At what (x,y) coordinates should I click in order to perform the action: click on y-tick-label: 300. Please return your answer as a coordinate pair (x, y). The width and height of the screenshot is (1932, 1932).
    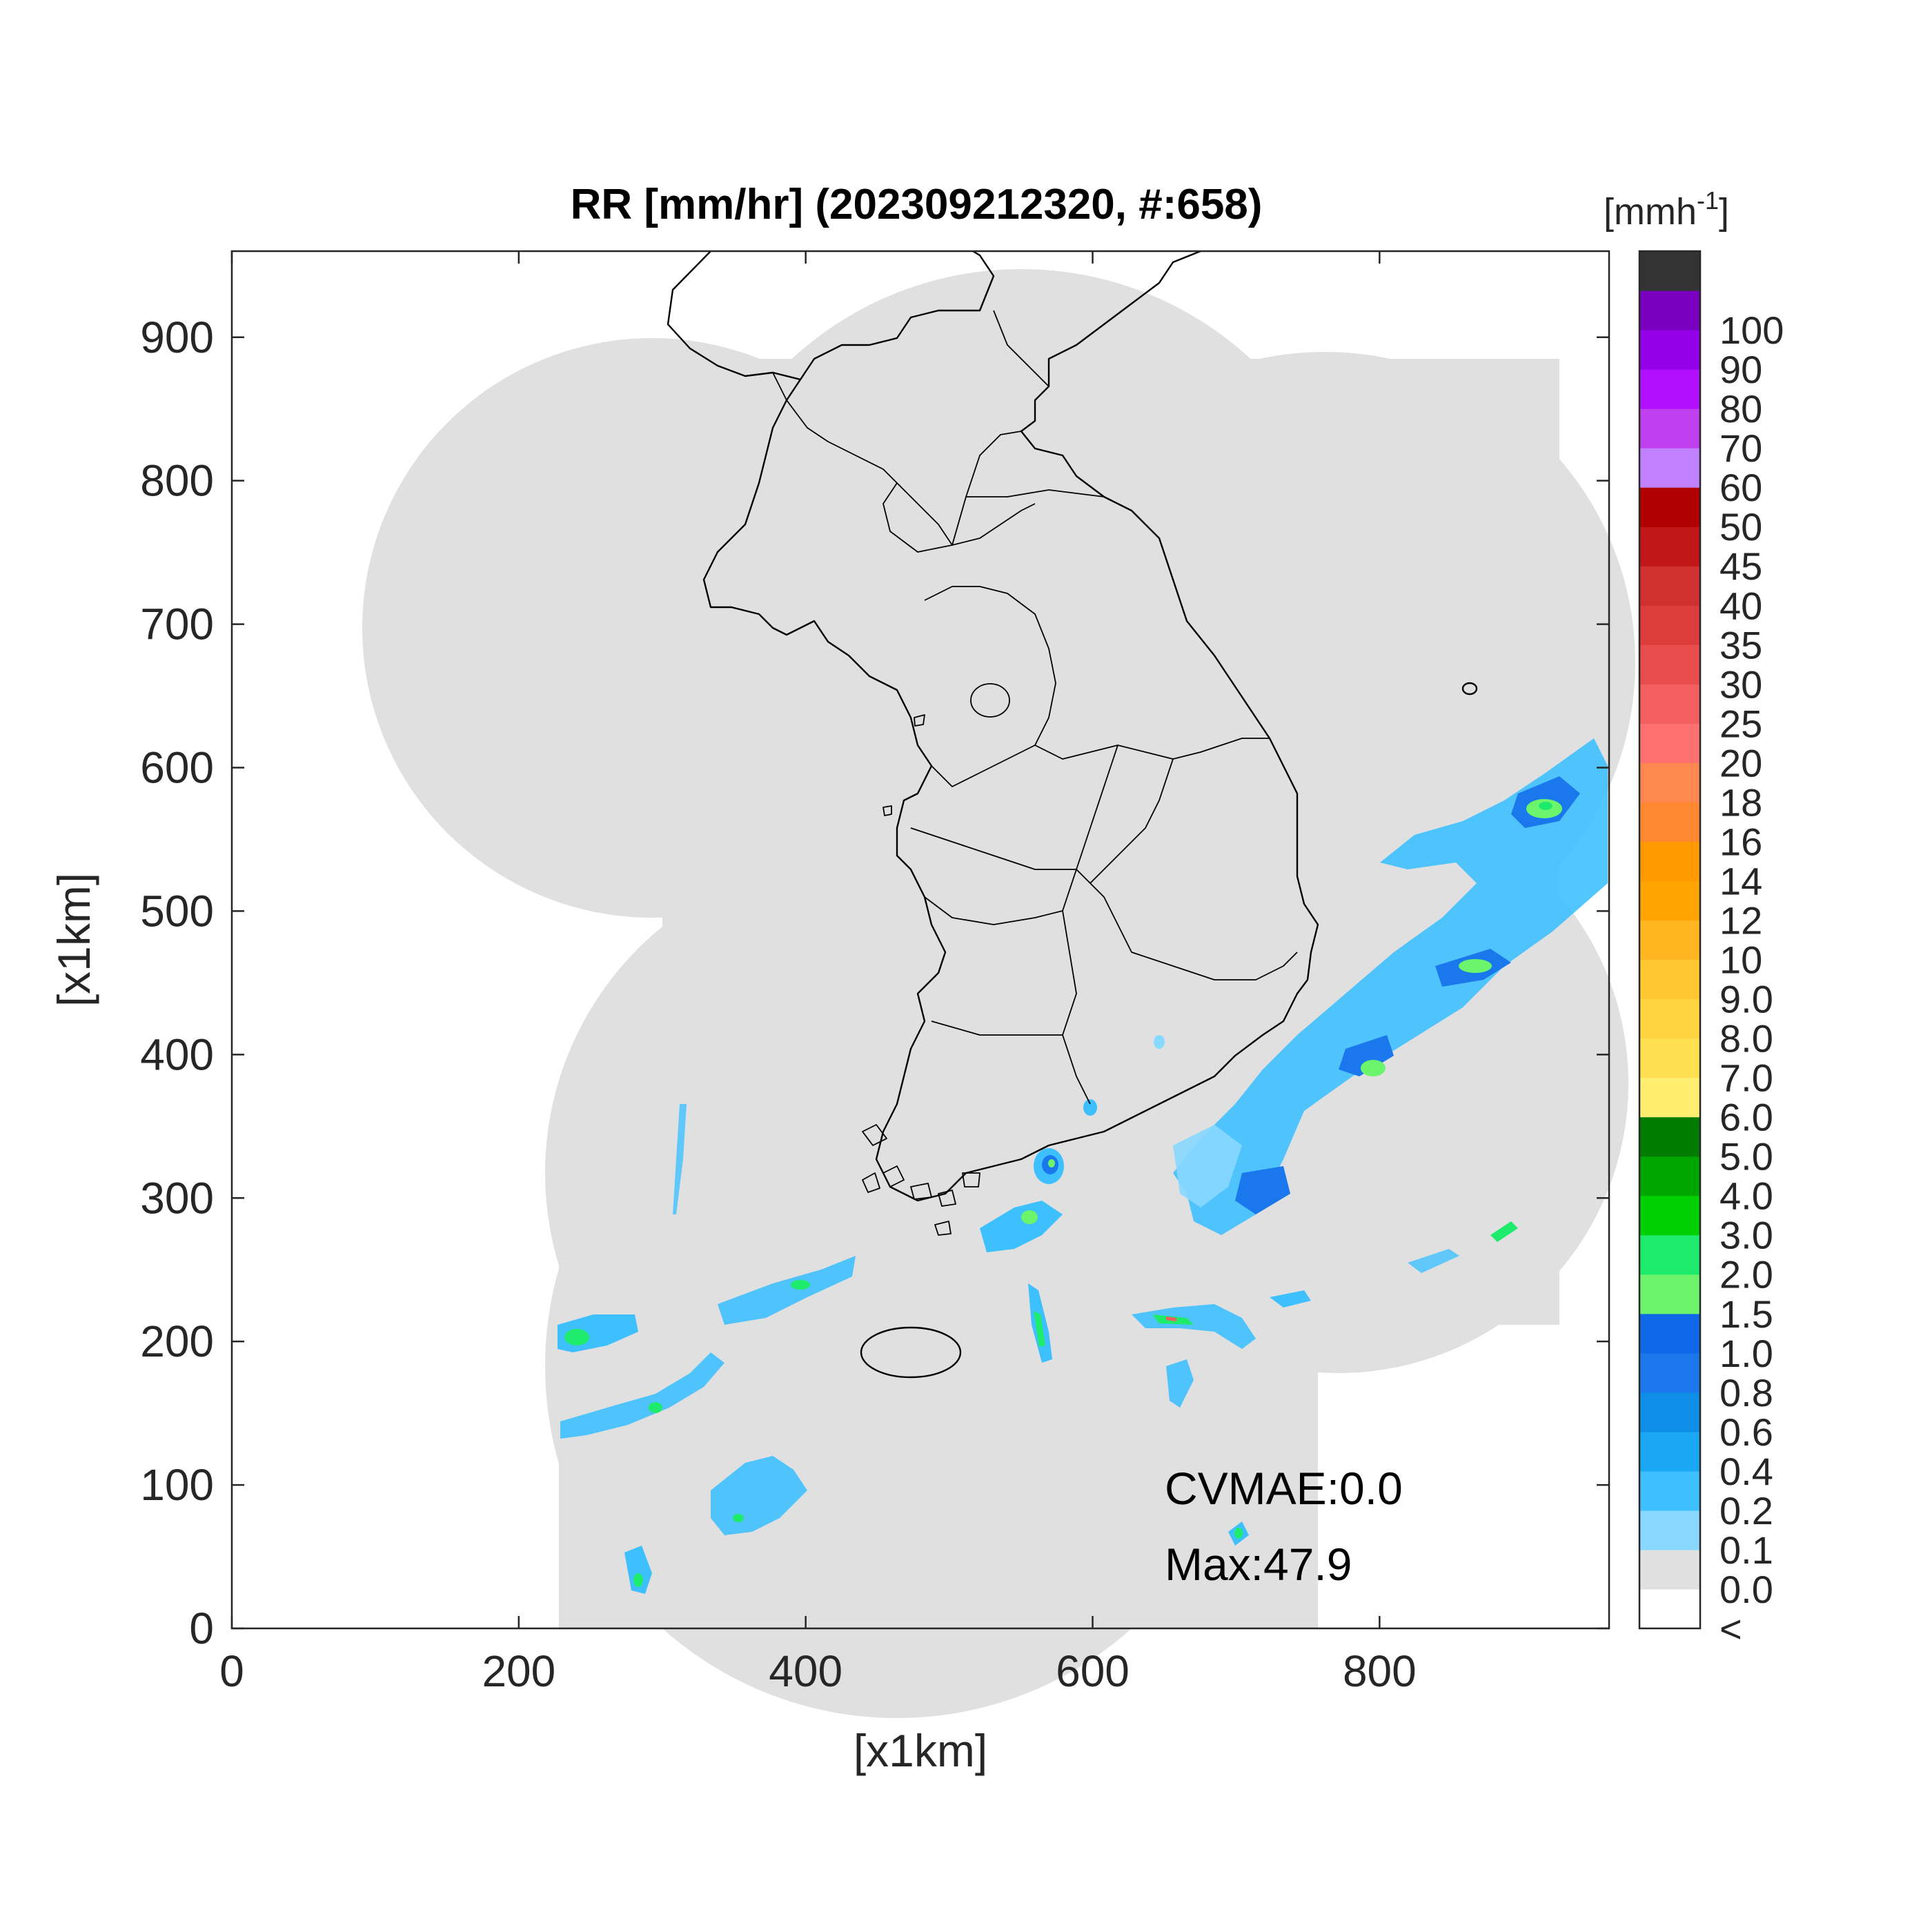
    Looking at the image, I should click on (177, 1198).